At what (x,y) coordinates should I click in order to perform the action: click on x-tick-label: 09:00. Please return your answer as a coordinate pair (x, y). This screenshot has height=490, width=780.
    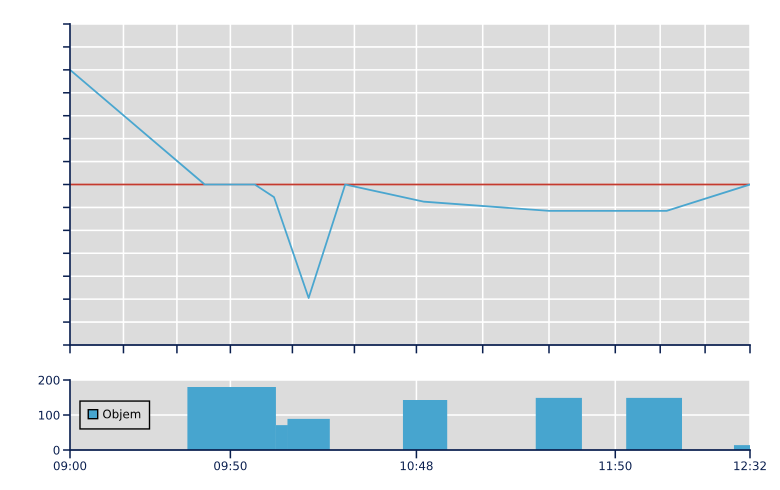
    Looking at the image, I should click on (70, 465).